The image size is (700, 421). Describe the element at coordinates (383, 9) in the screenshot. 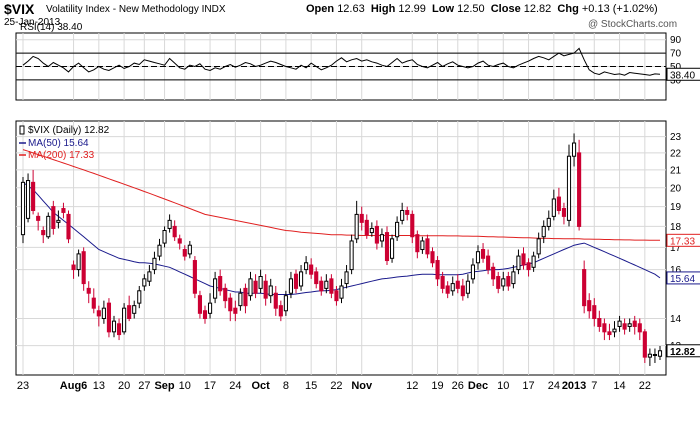

I see `high-label: High` at that location.